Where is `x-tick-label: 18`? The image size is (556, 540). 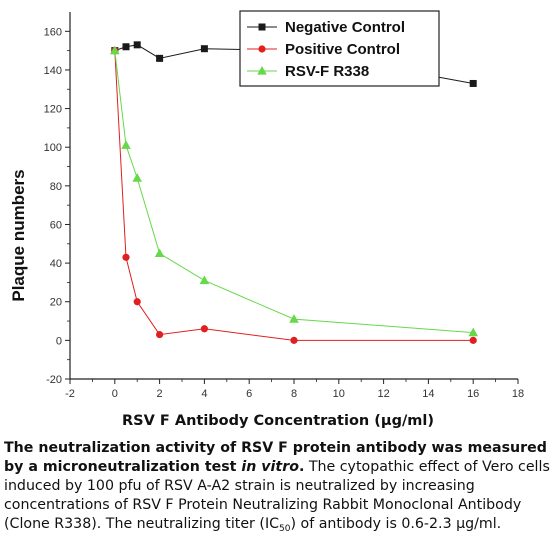 x-tick-label: 18 is located at coordinates (518, 394).